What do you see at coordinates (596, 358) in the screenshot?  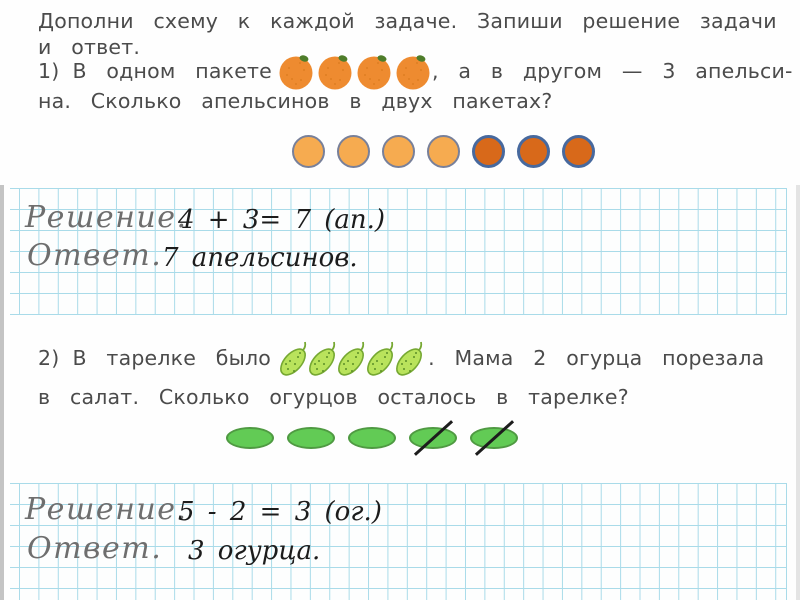 I see `task2-text-after: . Мама 2 огурца порезала` at bounding box center [596, 358].